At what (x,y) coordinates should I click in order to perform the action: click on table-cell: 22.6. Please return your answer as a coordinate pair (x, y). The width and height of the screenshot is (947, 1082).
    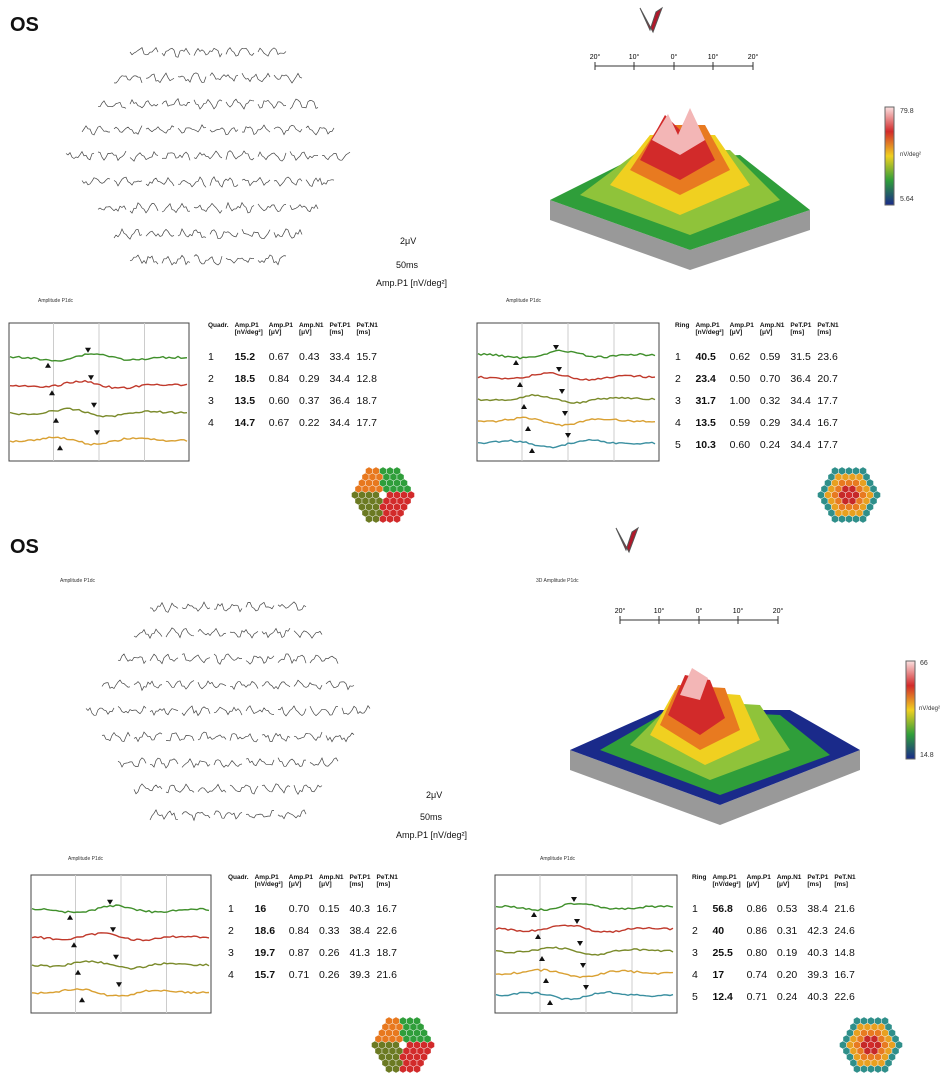
    Looking at the image, I should click on (844, 997).